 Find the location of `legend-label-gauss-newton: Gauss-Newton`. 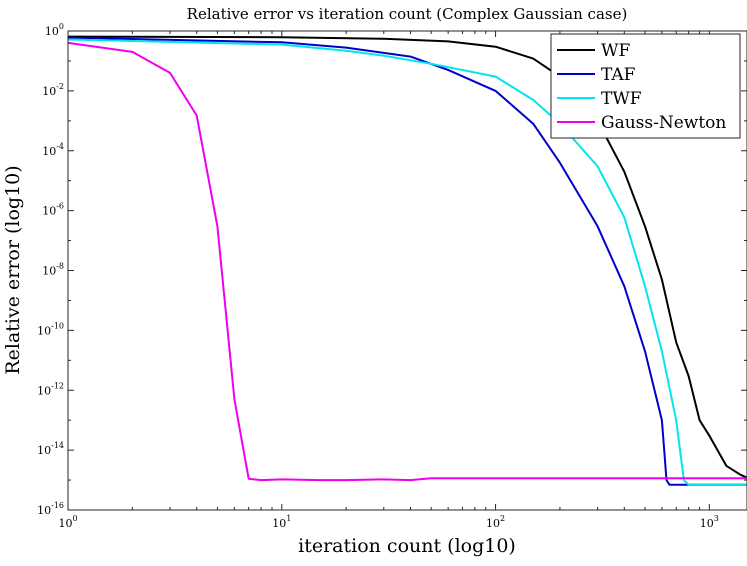

legend-label-gauss-newton: Gauss-Newton is located at coordinates (663, 123).